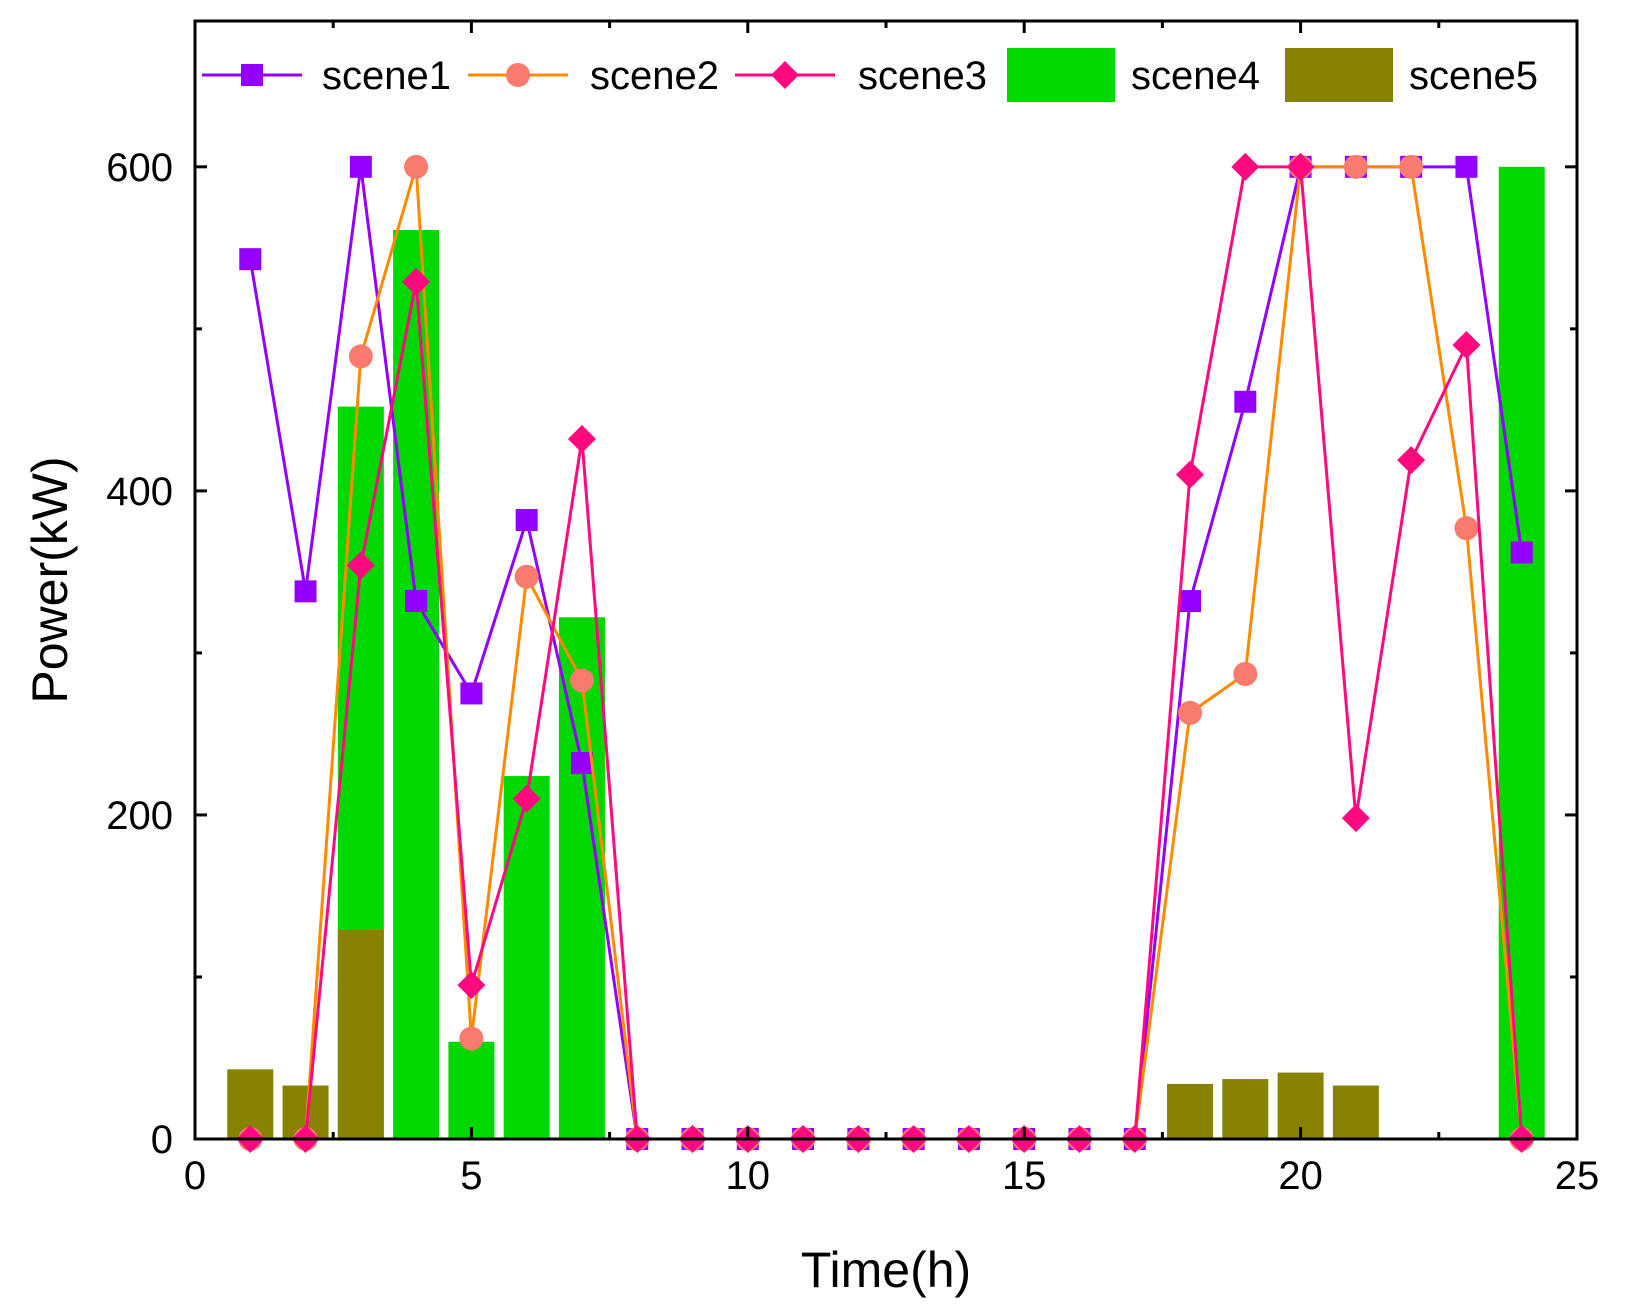 The image size is (1632, 1310). I want to click on scene1-legend-marker, so click(252, 75).